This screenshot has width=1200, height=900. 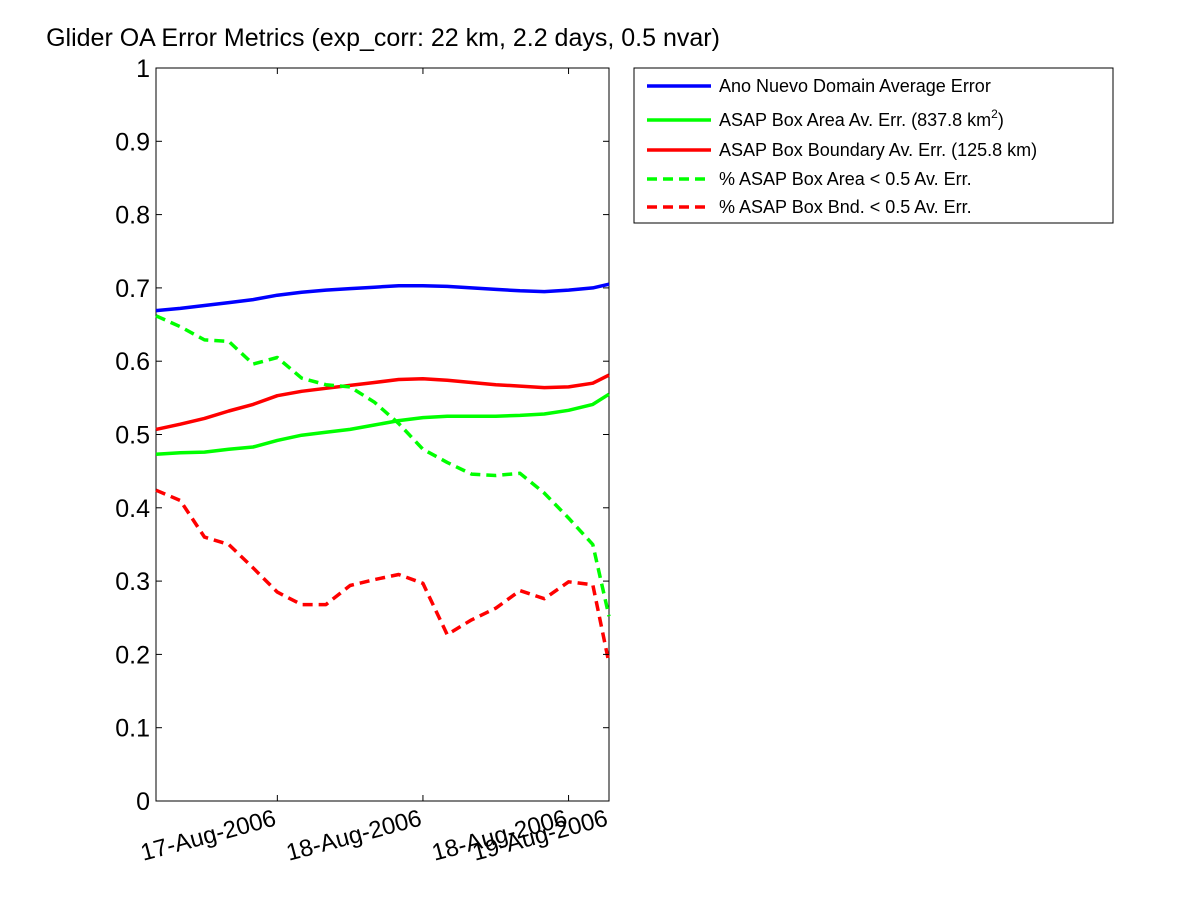 I want to click on legend-label-3: ASAP Box Boundary Av. Err. (125.8 km), so click(x=878, y=150).